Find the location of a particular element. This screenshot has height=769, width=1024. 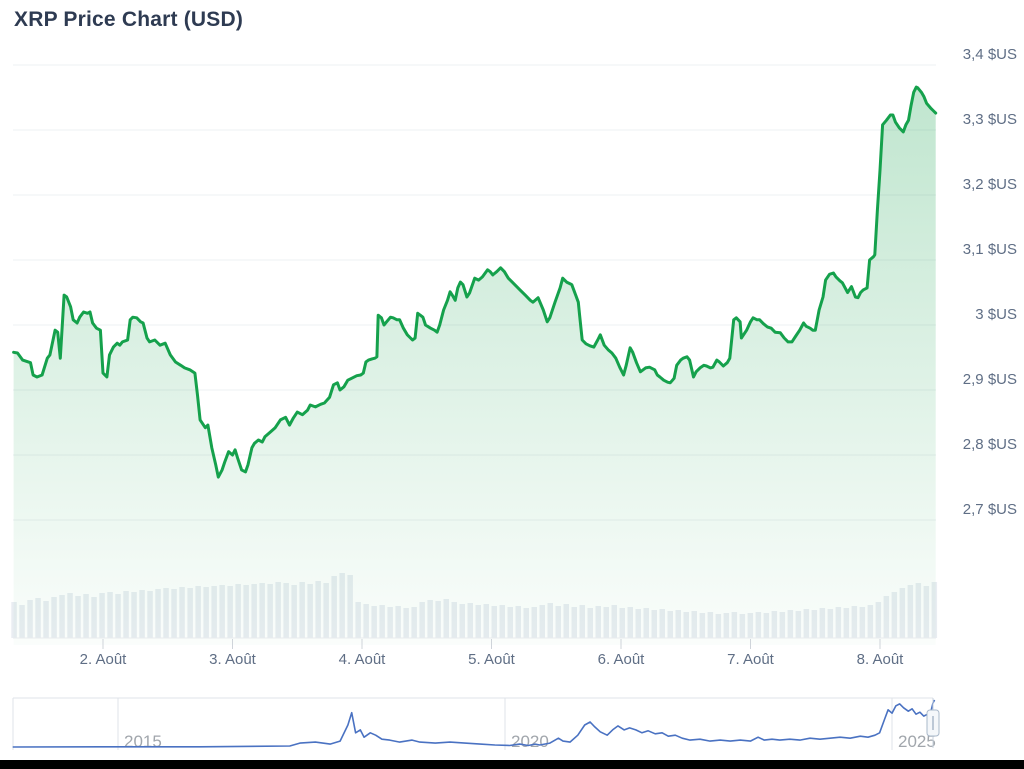

x-axis-label: 8. Août is located at coordinates (881, 659).